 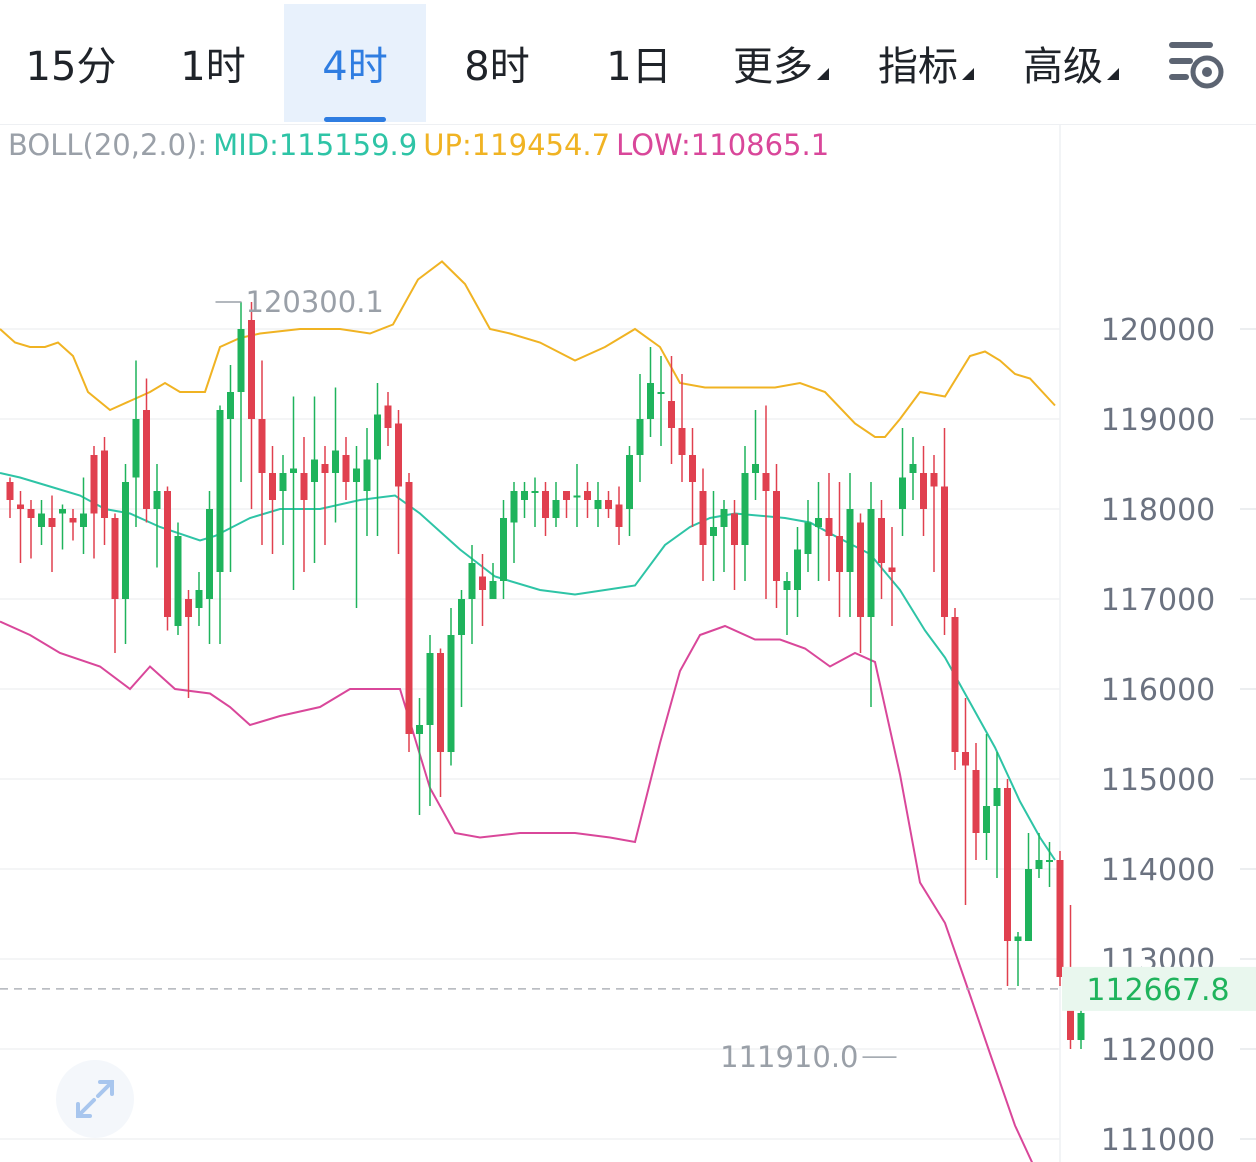 I want to click on y-tick-label: 115000, so click(x=1158, y=780).